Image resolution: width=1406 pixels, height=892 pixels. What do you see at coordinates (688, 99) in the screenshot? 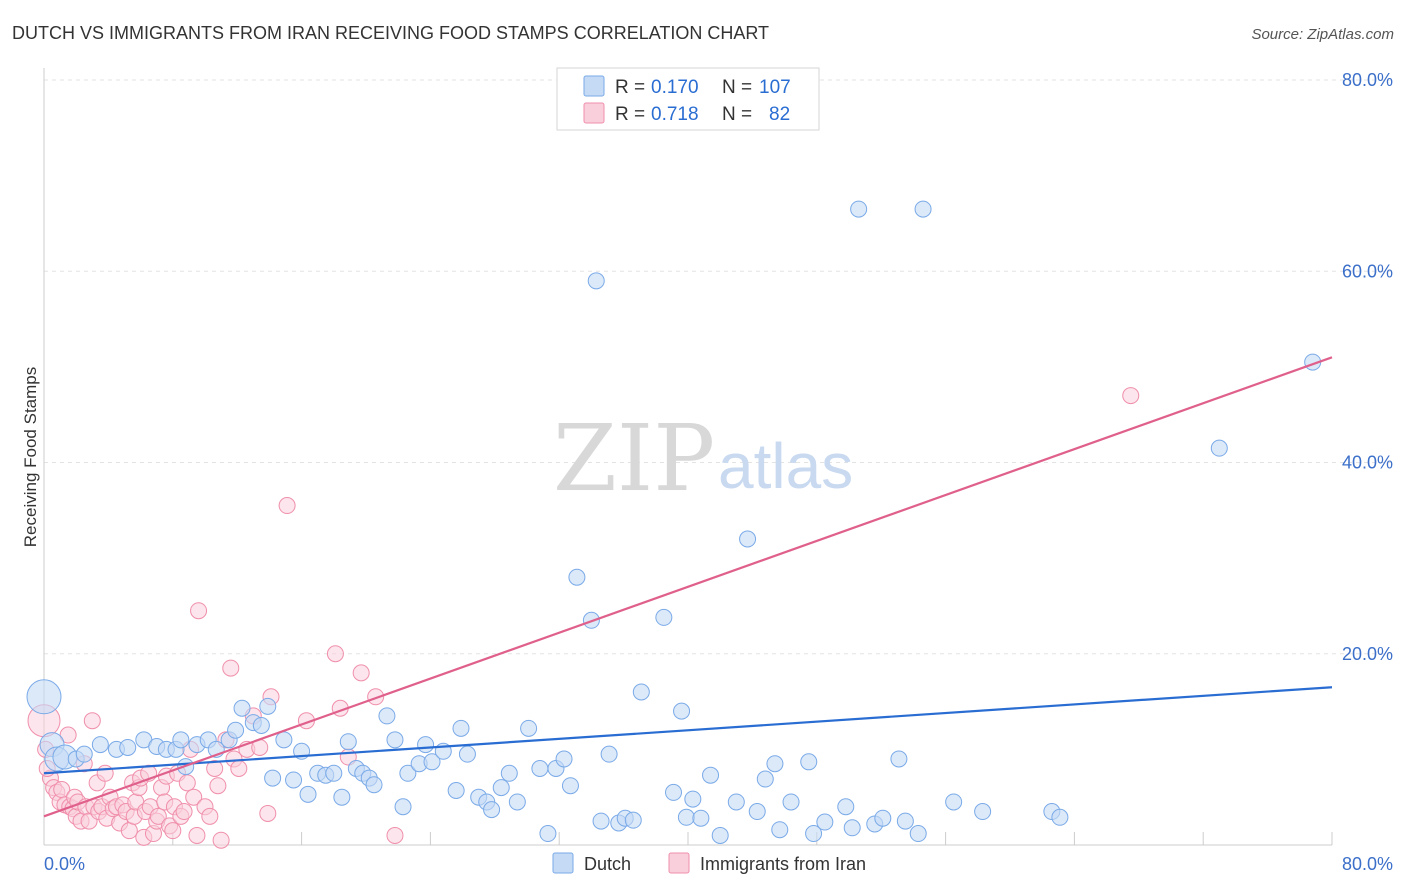
I see `correlation-legend: R = 0.170 N = 107 R = 0.718 N = 82` at bounding box center [688, 99].